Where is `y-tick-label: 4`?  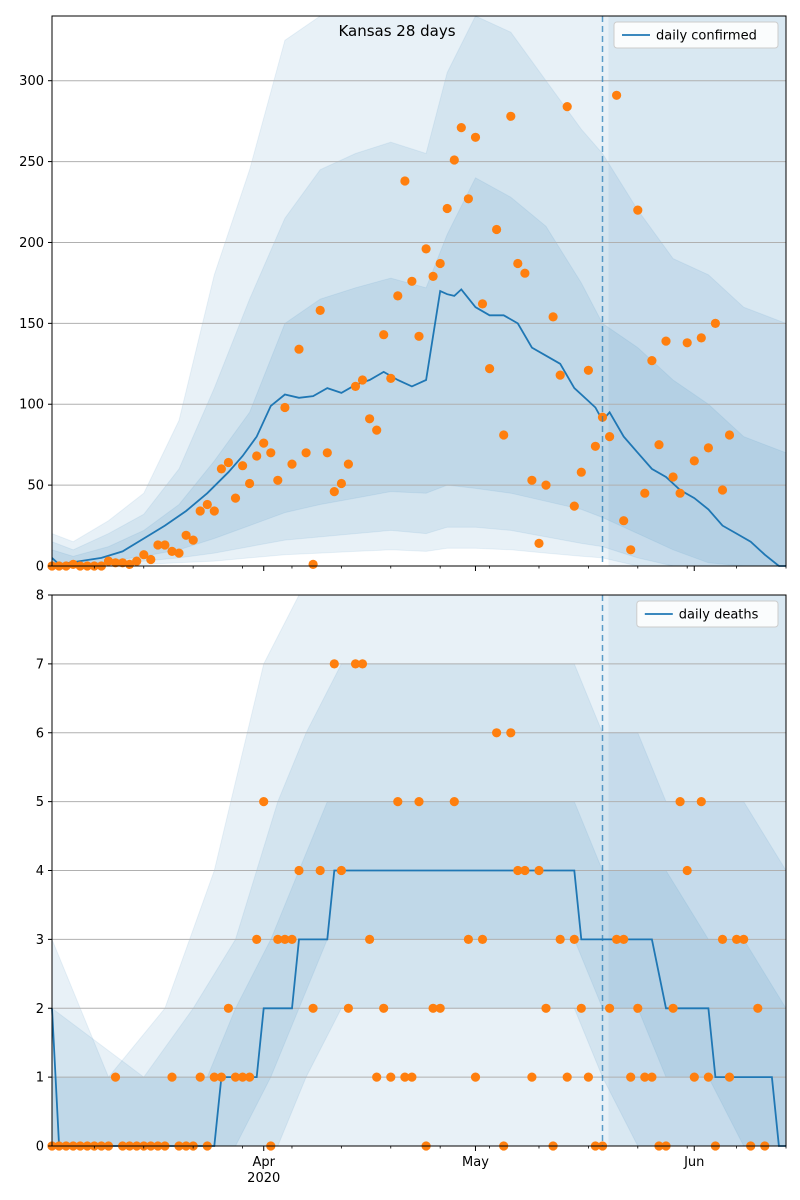 y-tick-label: 4 is located at coordinates (40, 871).